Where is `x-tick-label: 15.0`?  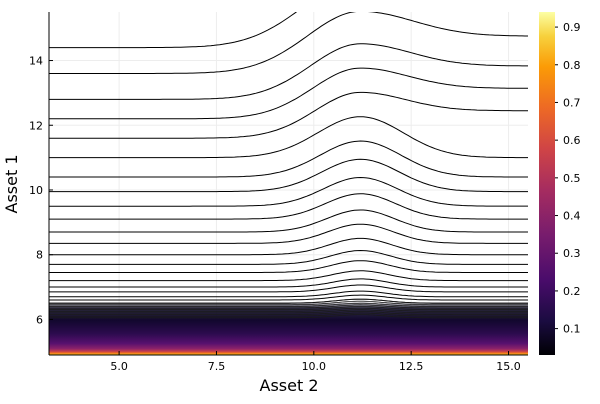 x-tick-label: 15.0 is located at coordinates (508, 366).